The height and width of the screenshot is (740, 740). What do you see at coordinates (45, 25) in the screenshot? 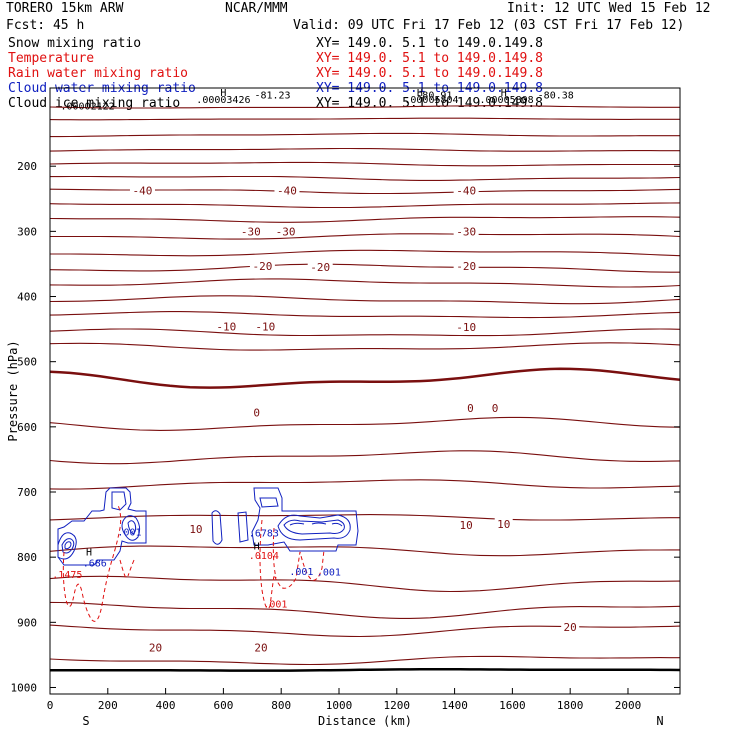
I see `forecast-hour: Fcst: 45 h` at bounding box center [45, 25].